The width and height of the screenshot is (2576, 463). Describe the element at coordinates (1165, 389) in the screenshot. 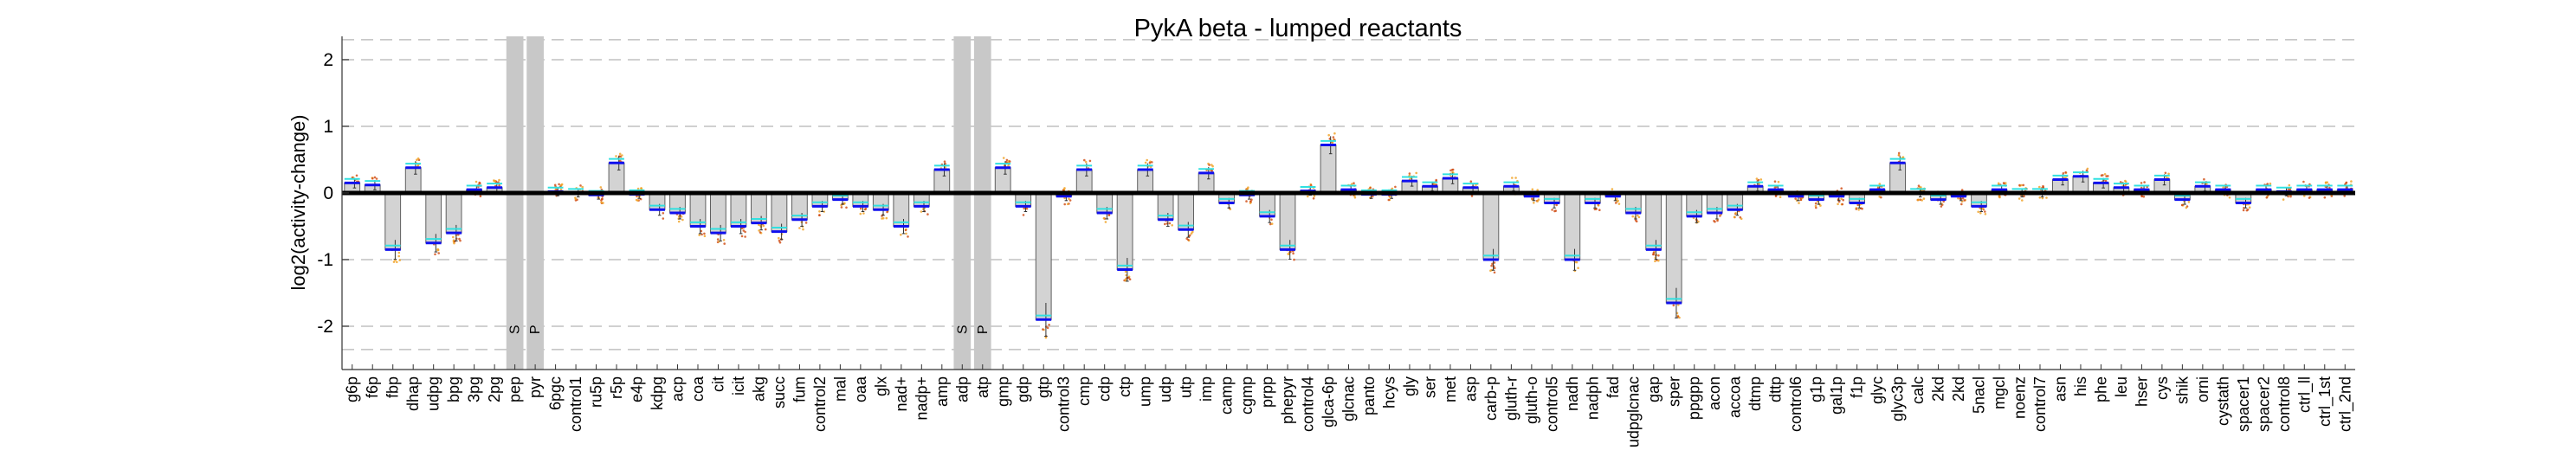

I see `x-tick-label: udp` at that location.